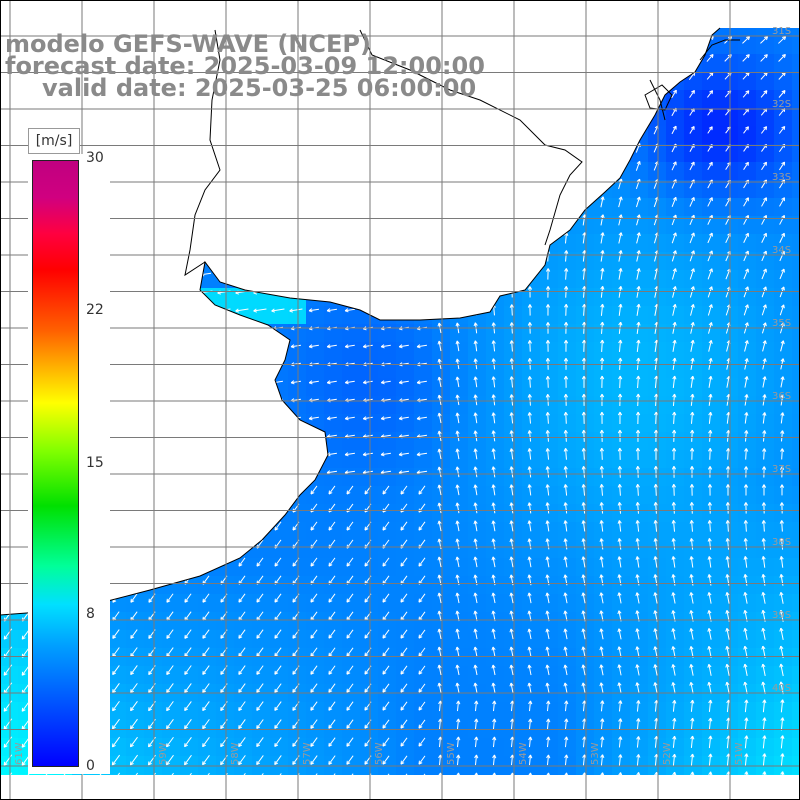  I want to click on lat-label: 37S, so click(781, 469).